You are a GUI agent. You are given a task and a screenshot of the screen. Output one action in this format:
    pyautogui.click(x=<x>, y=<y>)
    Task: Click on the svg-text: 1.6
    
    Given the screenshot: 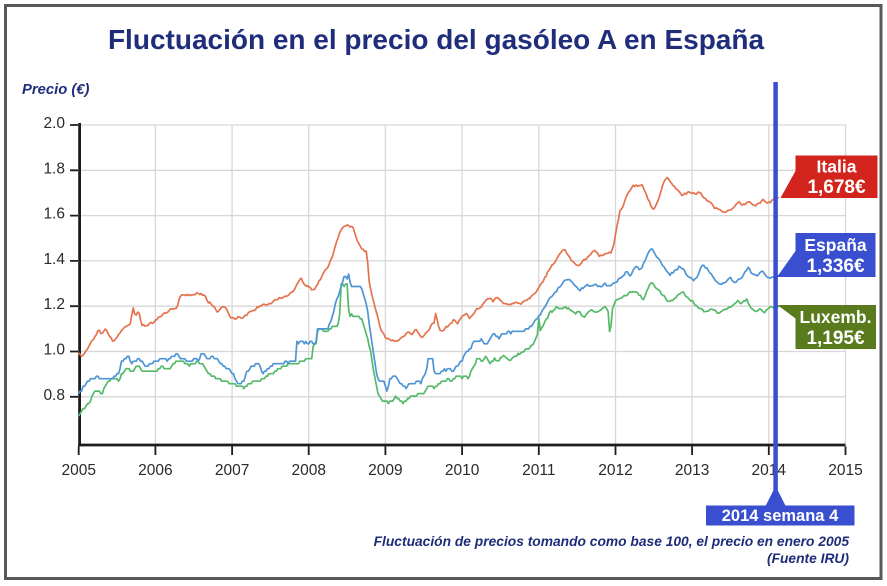 What is the action you would take?
    pyautogui.click(x=54, y=214)
    